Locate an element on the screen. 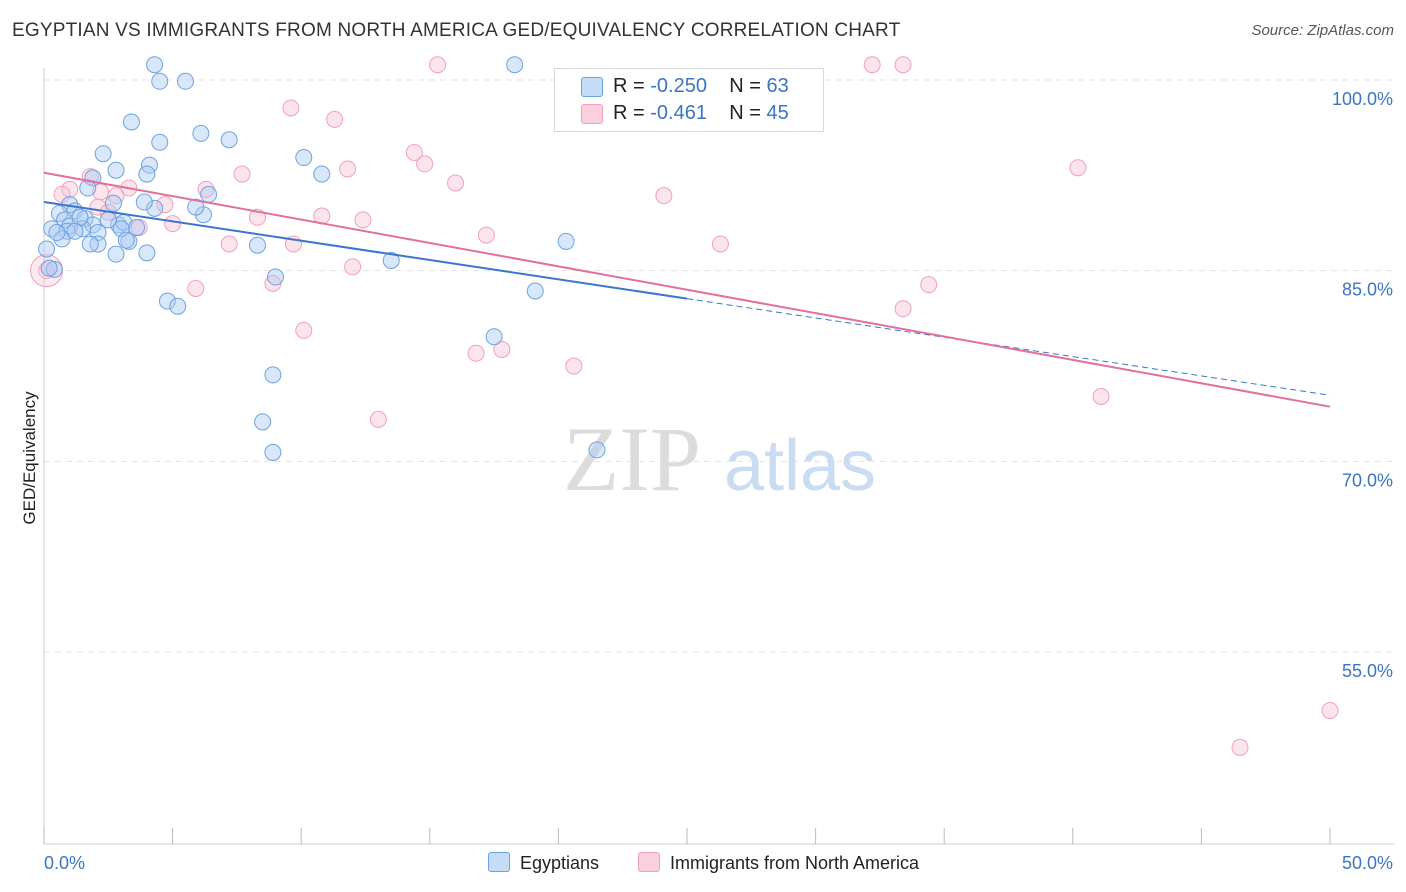 This screenshot has height=892, width=1406. legend-swatch-blue is located at coordinates (592, 87).